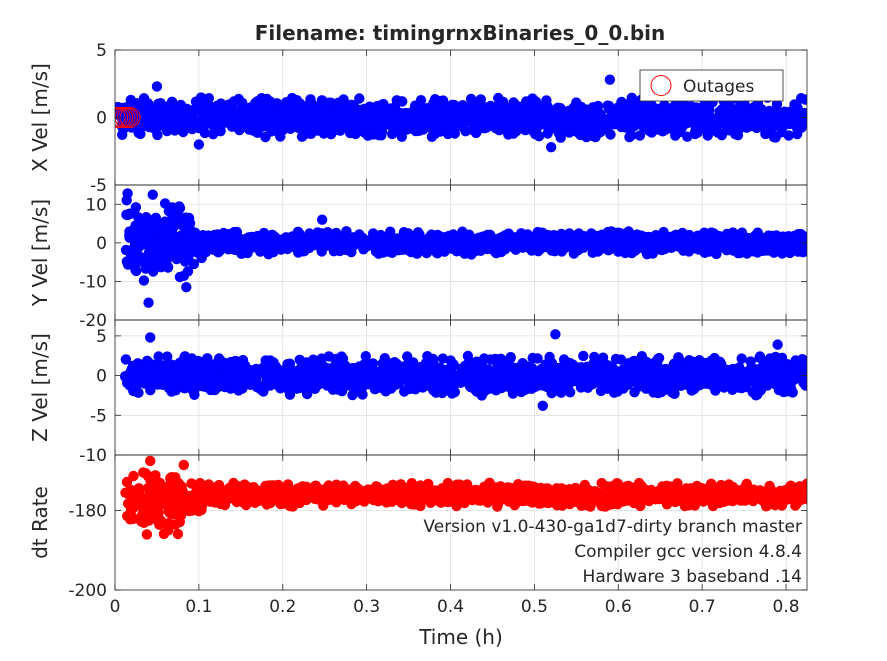 The width and height of the screenshot is (887, 661). What do you see at coordinates (101, 51) in the screenshot?
I see `y-tick-label: 5` at bounding box center [101, 51].